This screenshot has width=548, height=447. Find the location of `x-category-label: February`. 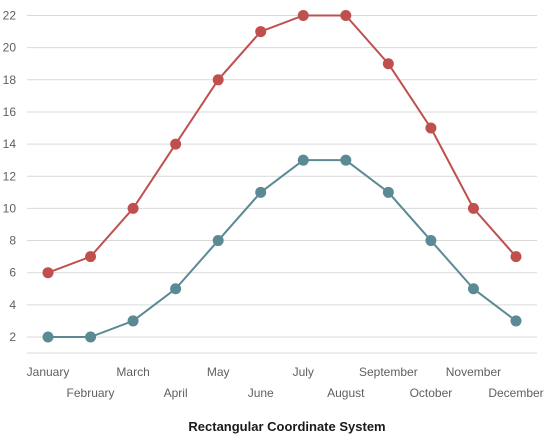

x-category-label: February is located at coordinates (91, 393).